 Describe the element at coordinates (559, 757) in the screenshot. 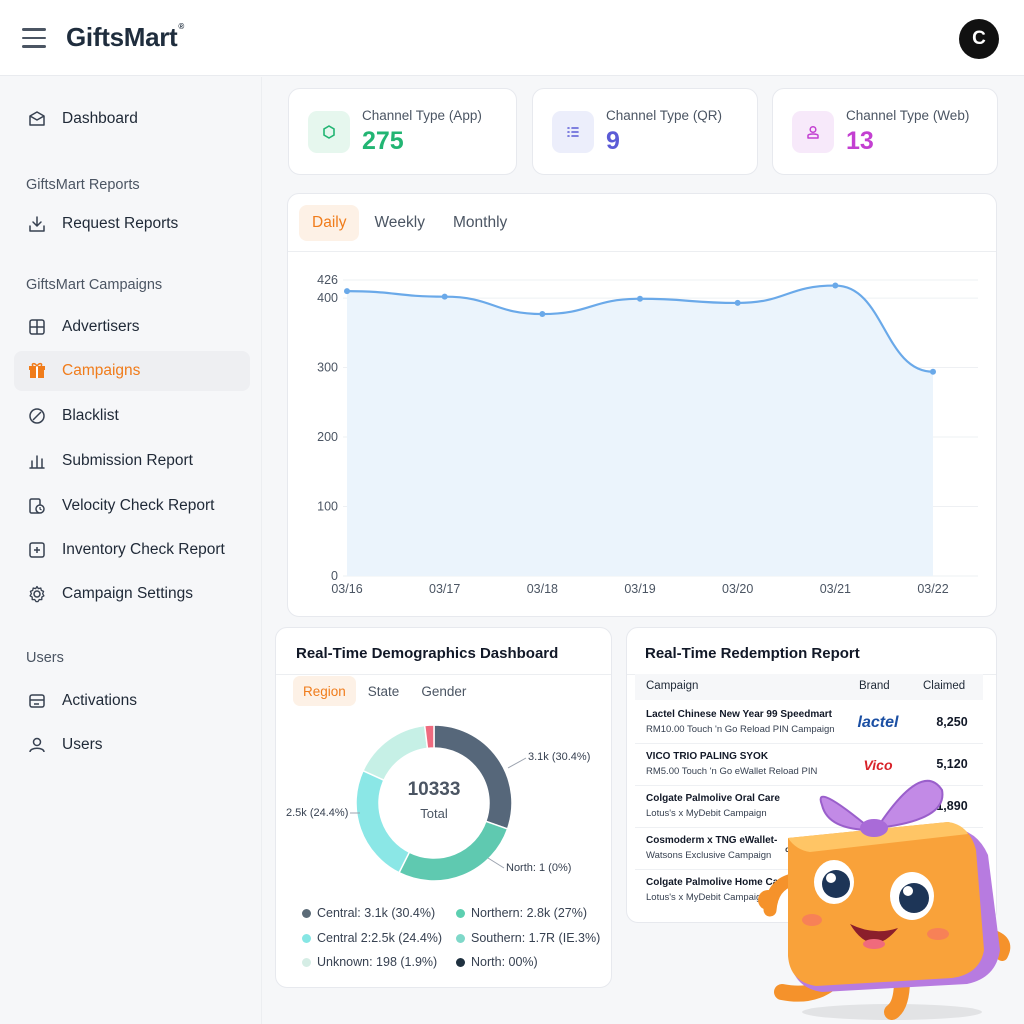

I see `donut-callout-central: 3.1k (30.4%)` at that location.